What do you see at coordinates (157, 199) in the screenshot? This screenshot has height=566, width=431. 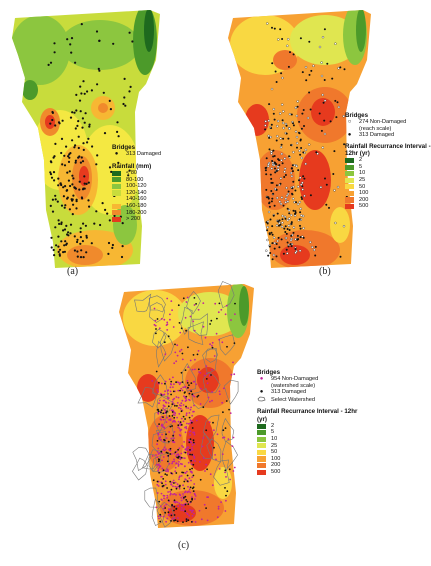 I see `legend-class-row: 140-160` at bounding box center [157, 199].